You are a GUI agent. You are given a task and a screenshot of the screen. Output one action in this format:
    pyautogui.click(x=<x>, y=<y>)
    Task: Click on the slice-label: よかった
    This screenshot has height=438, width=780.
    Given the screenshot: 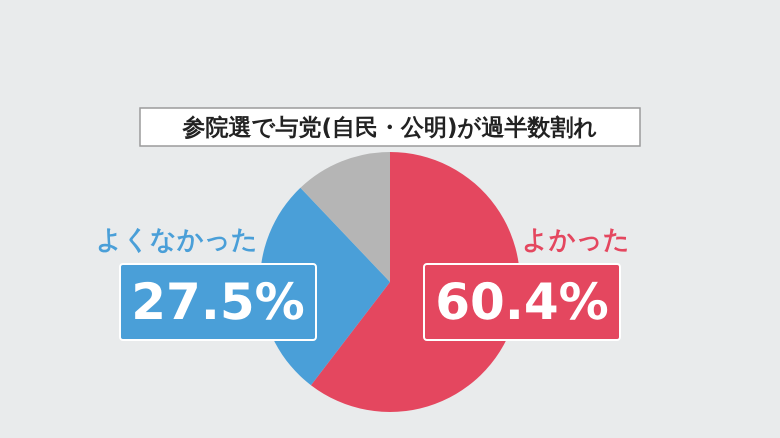 What is the action you would take?
    pyautogui.click(x=576, y=240)
    